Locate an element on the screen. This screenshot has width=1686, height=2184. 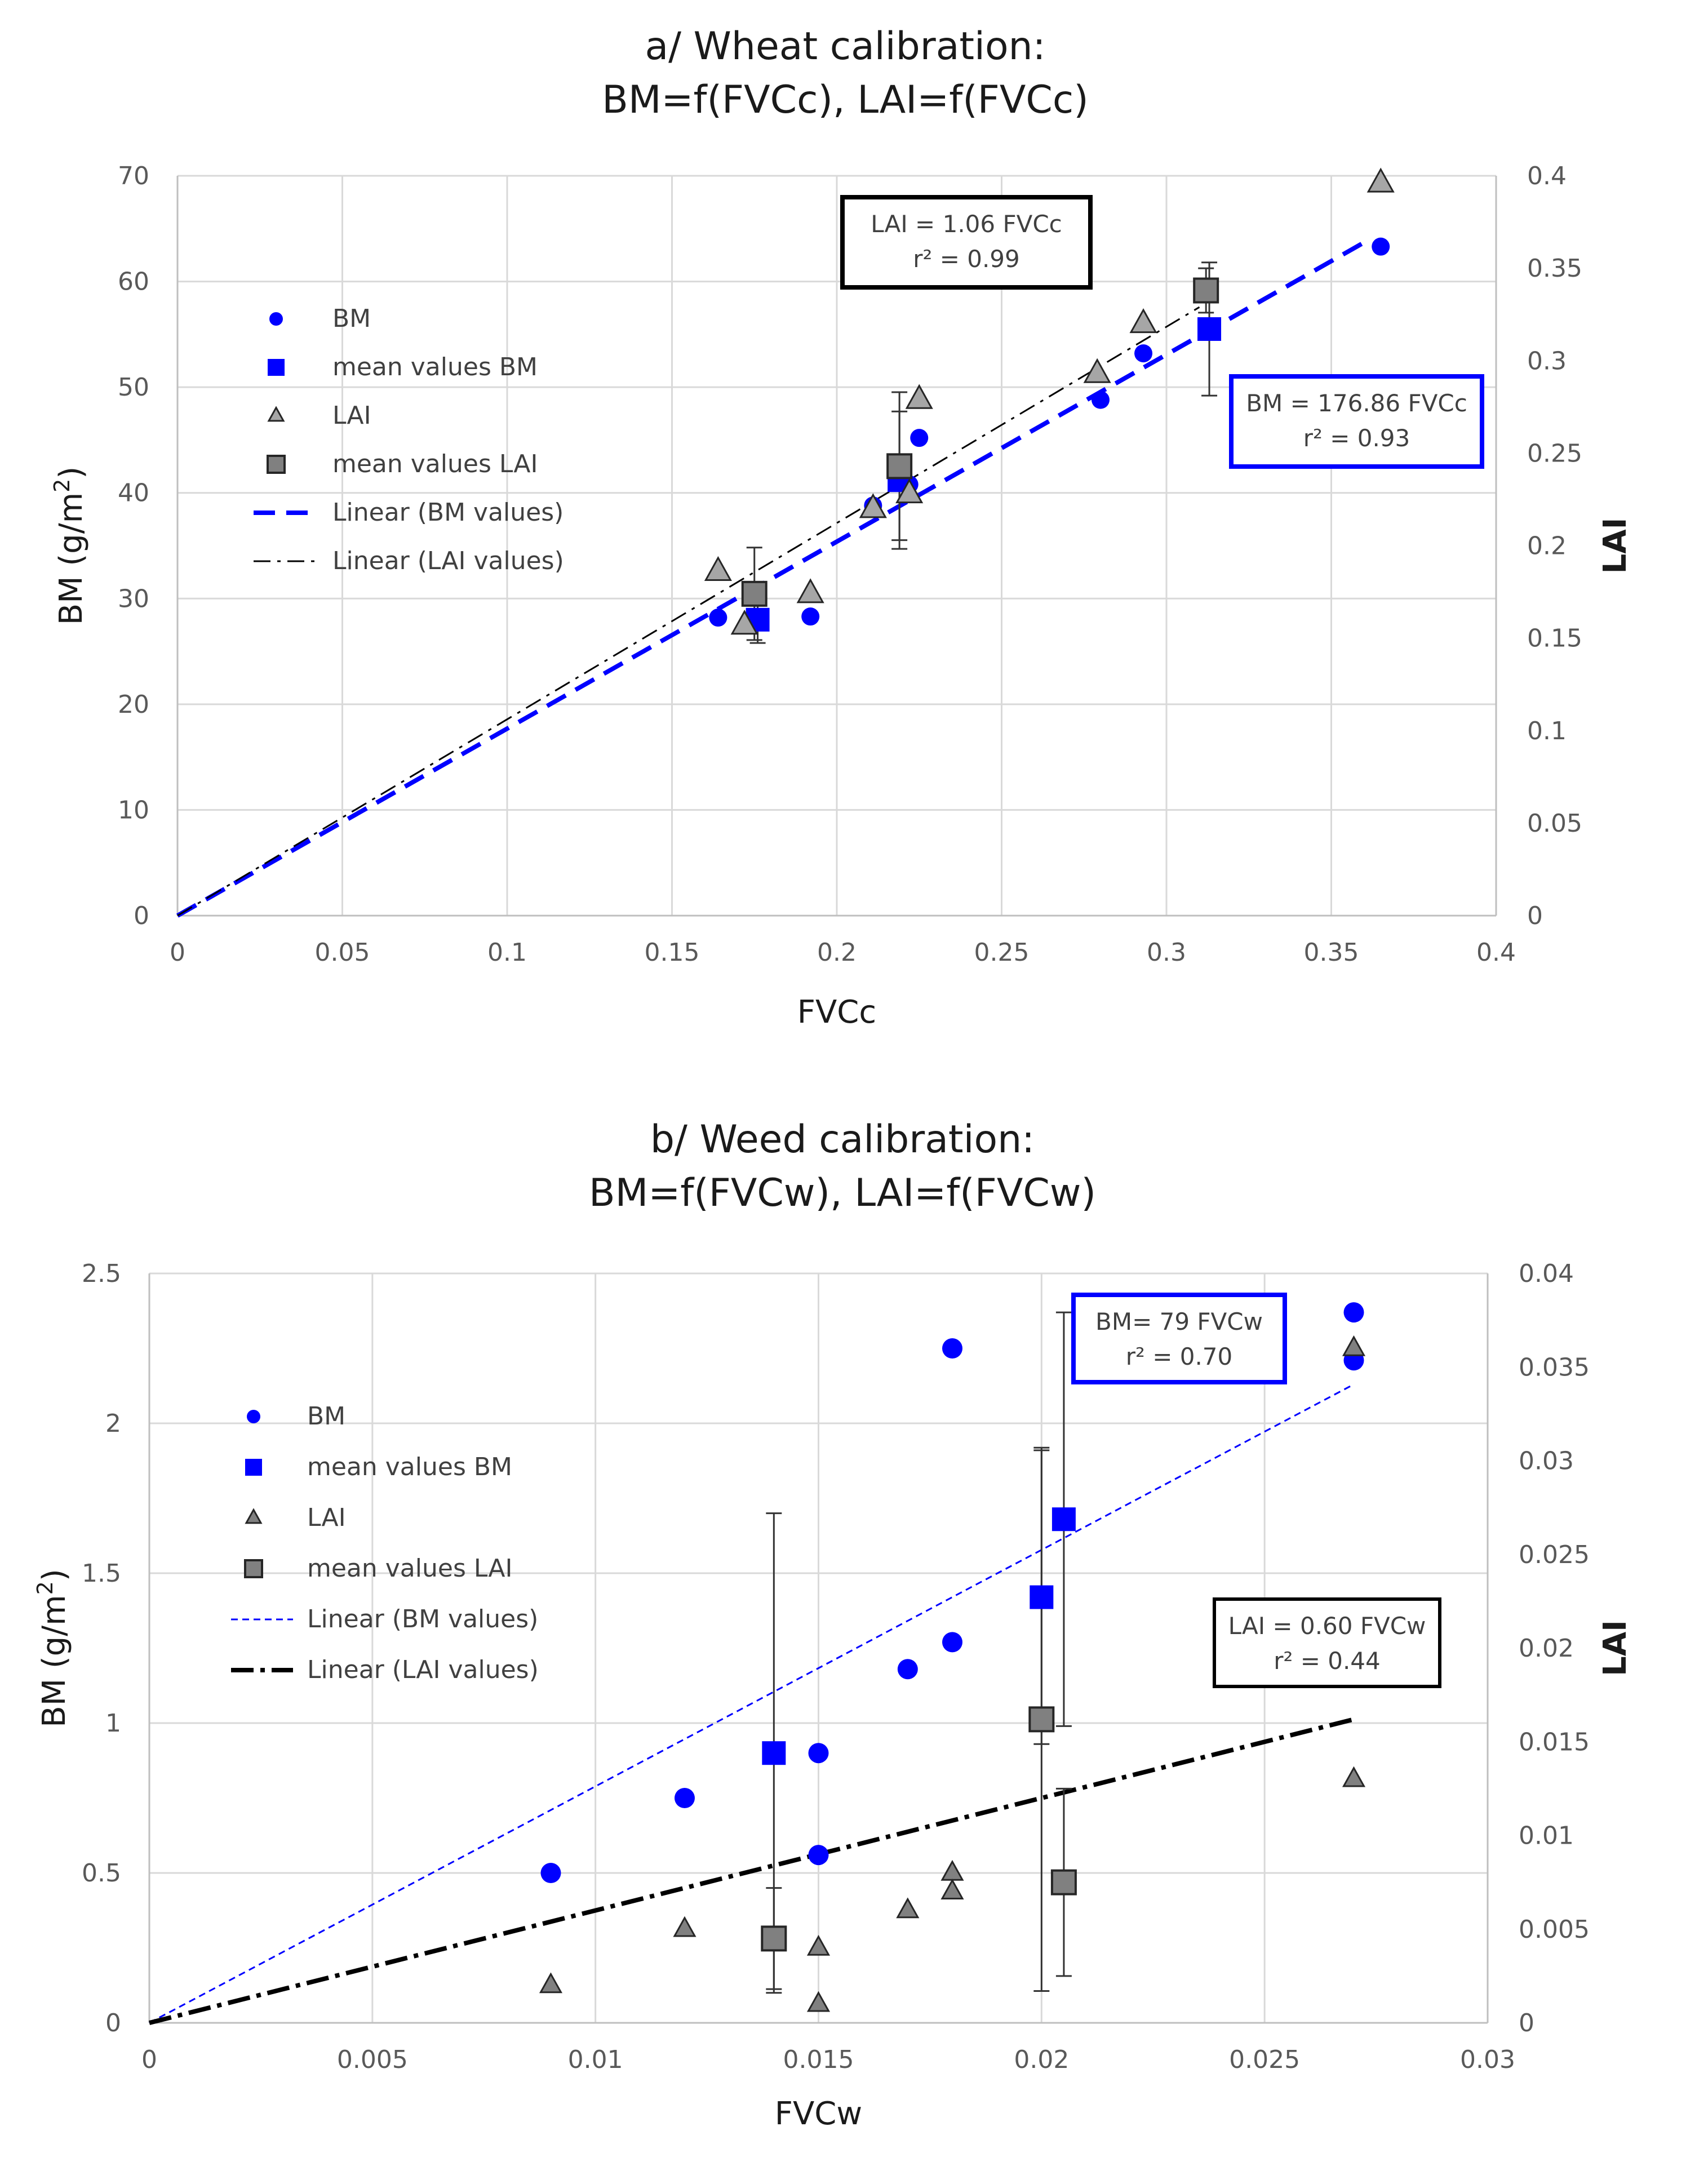
y-tick-label: 40 is located at coordinates (133, 493).